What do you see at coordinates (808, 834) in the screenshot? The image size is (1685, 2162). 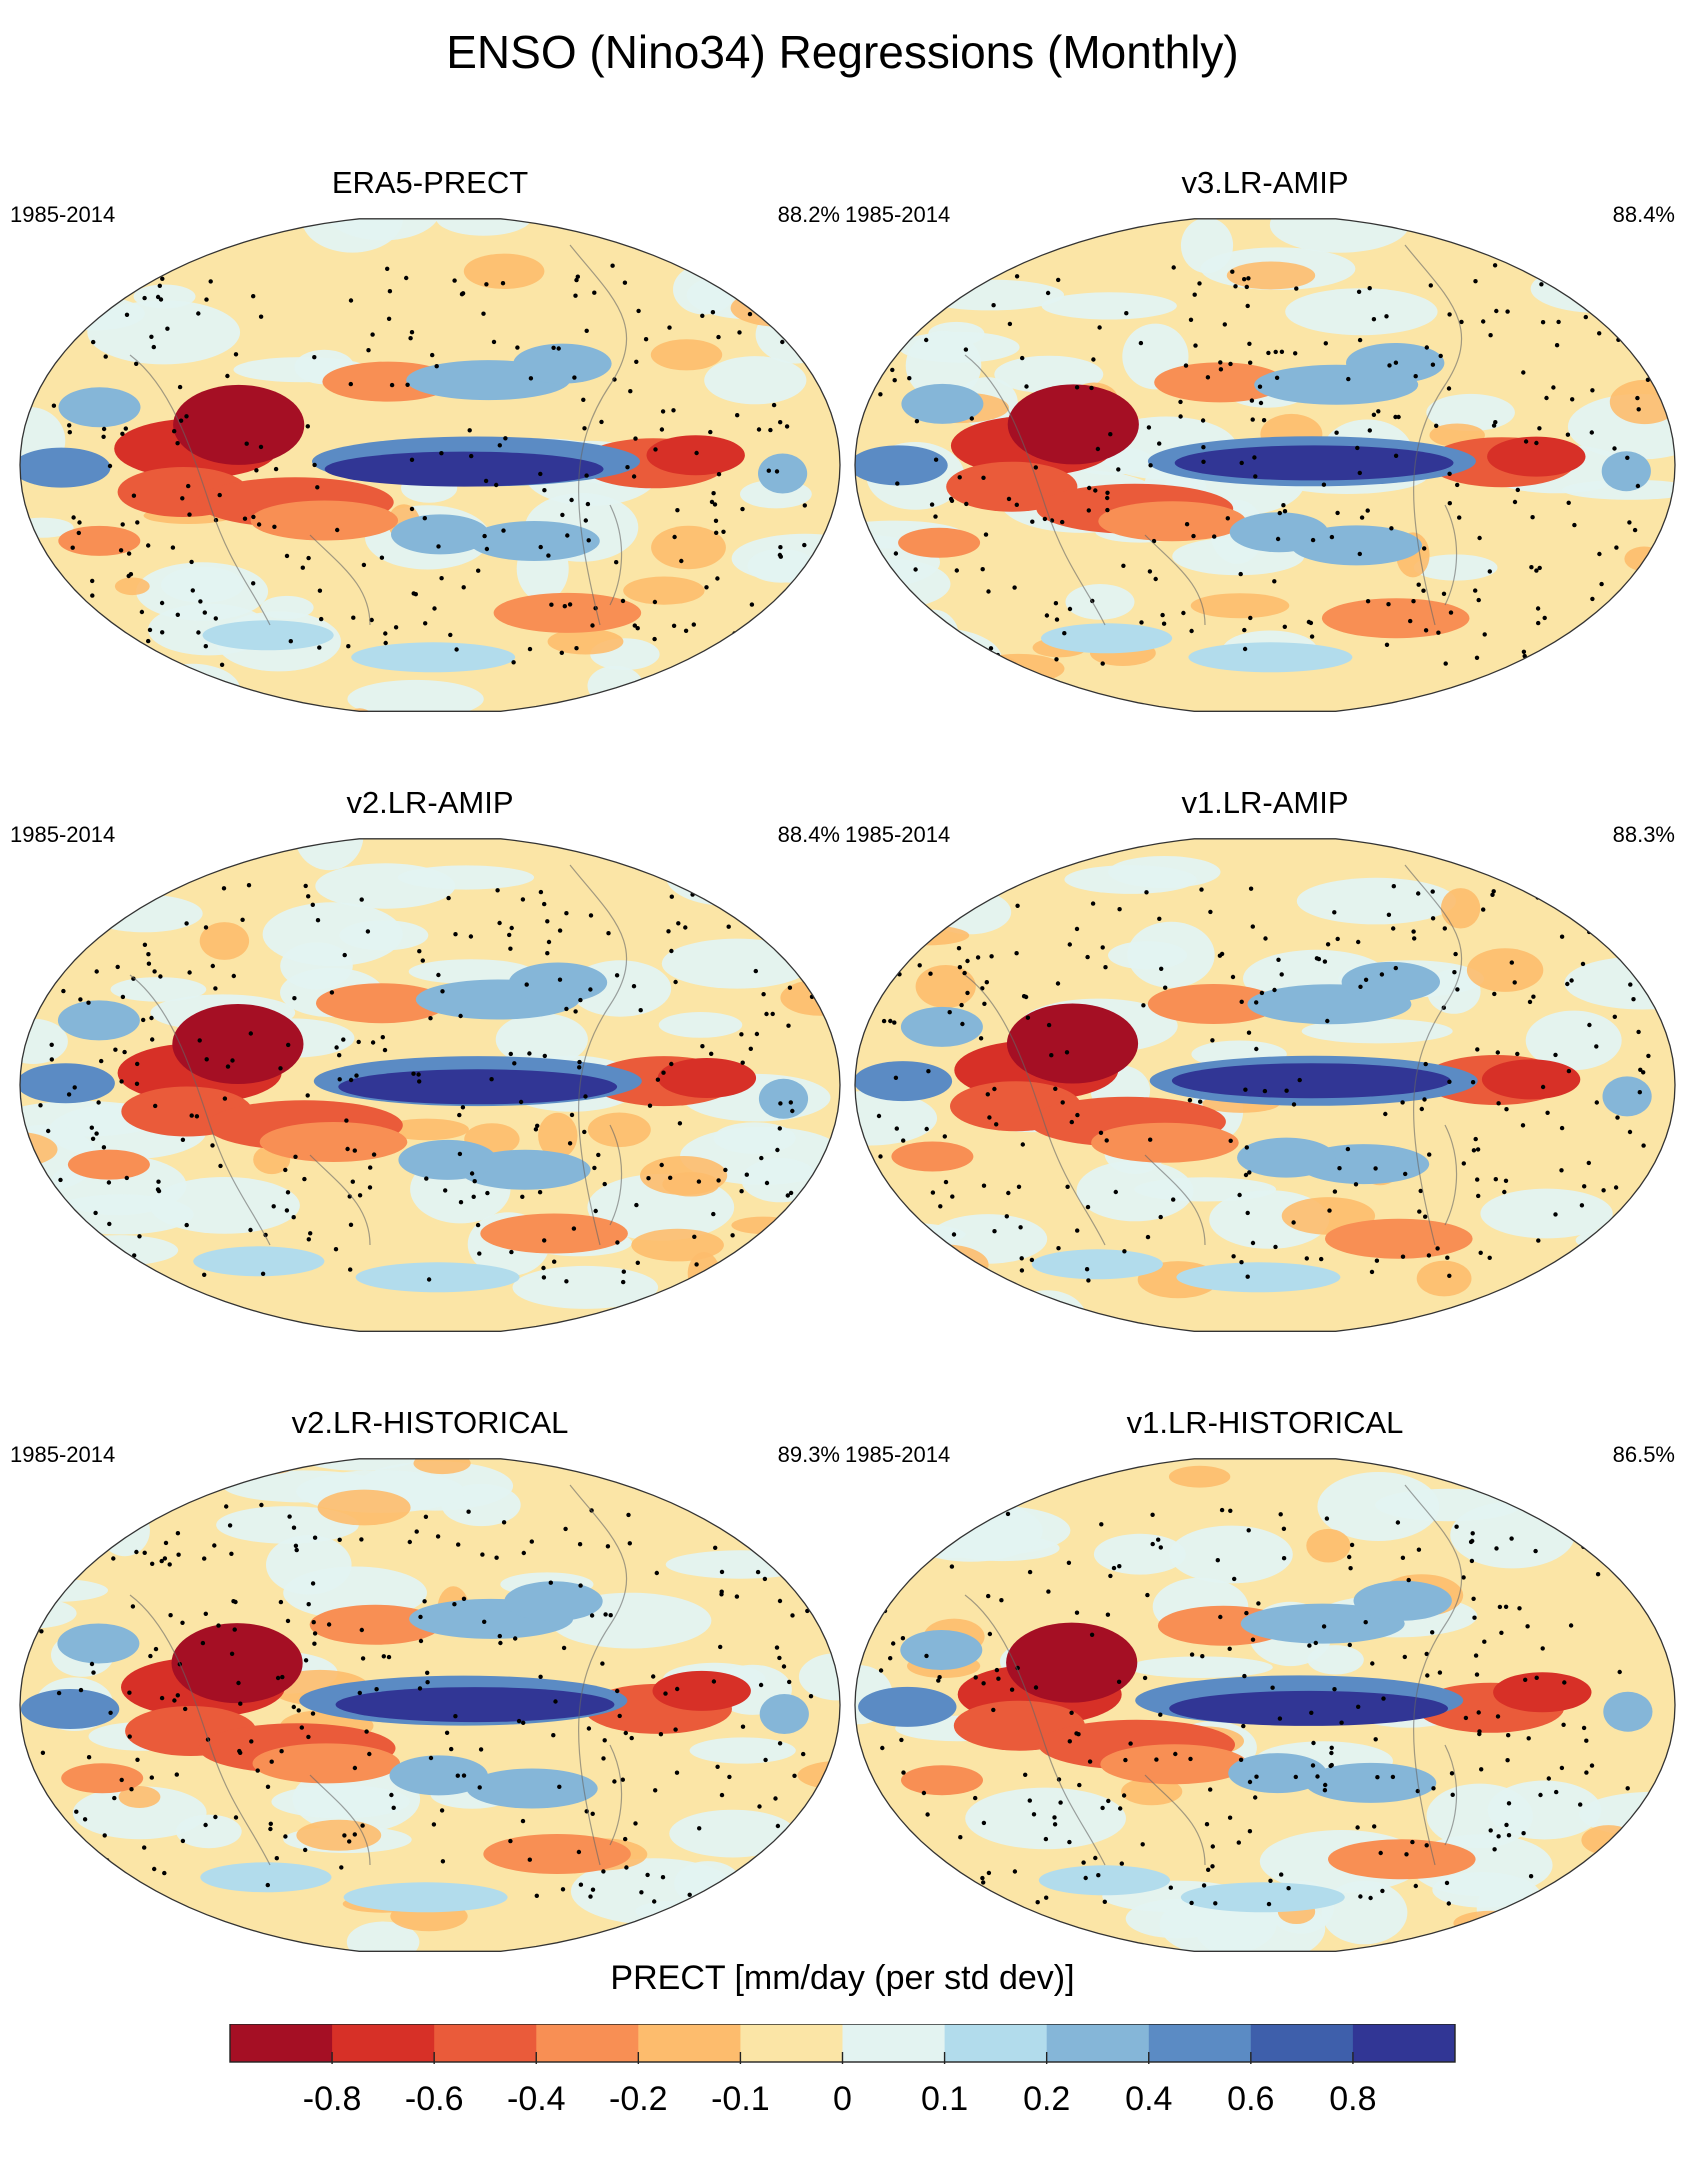 I see `panel-percent: 88.4%` at bounding box center [808, 834].